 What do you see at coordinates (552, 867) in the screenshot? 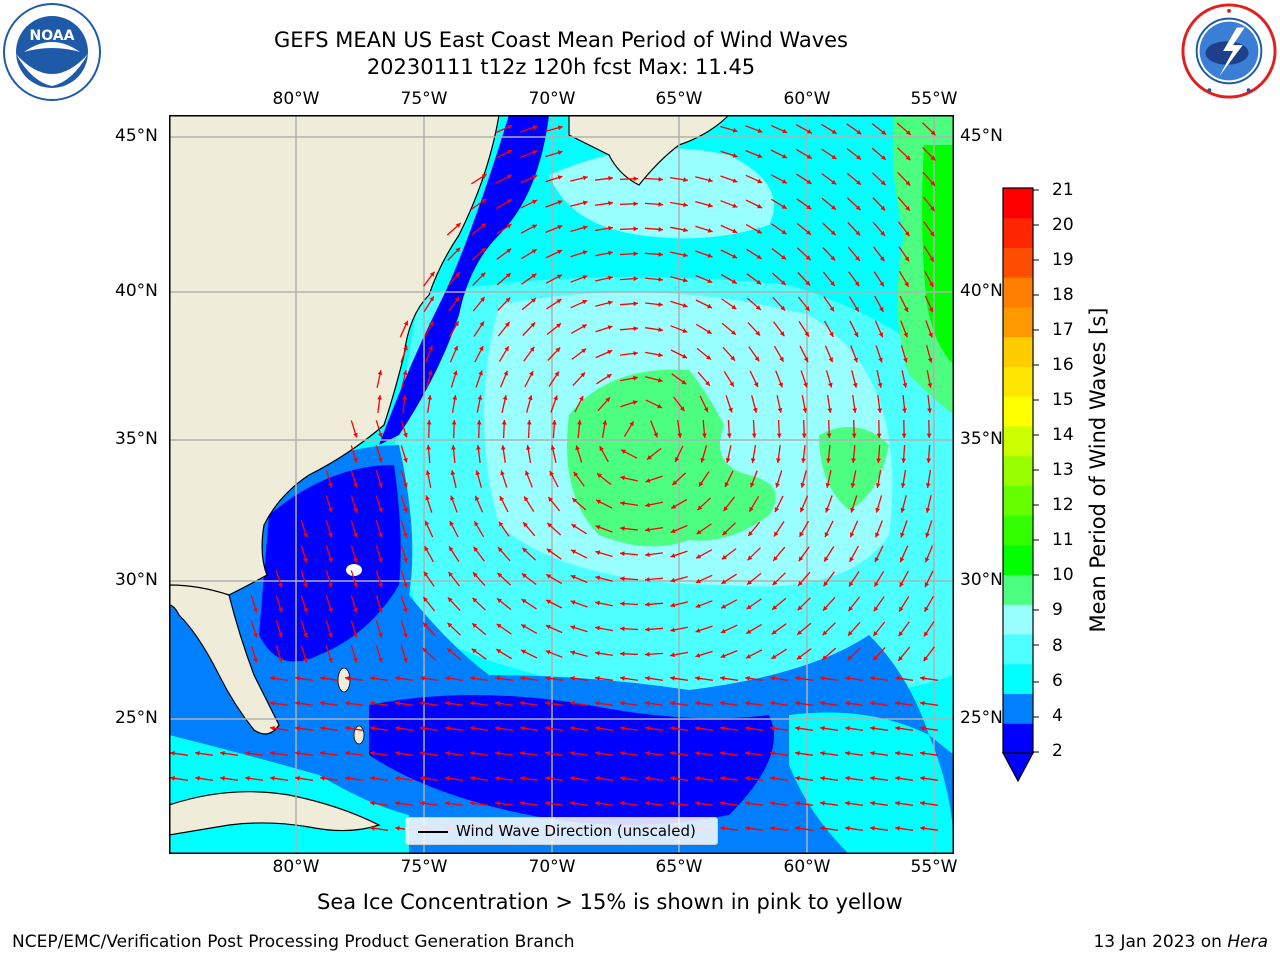
I see `lon-label-bottom-70w: 70°W` at bounding box center [552, 867].